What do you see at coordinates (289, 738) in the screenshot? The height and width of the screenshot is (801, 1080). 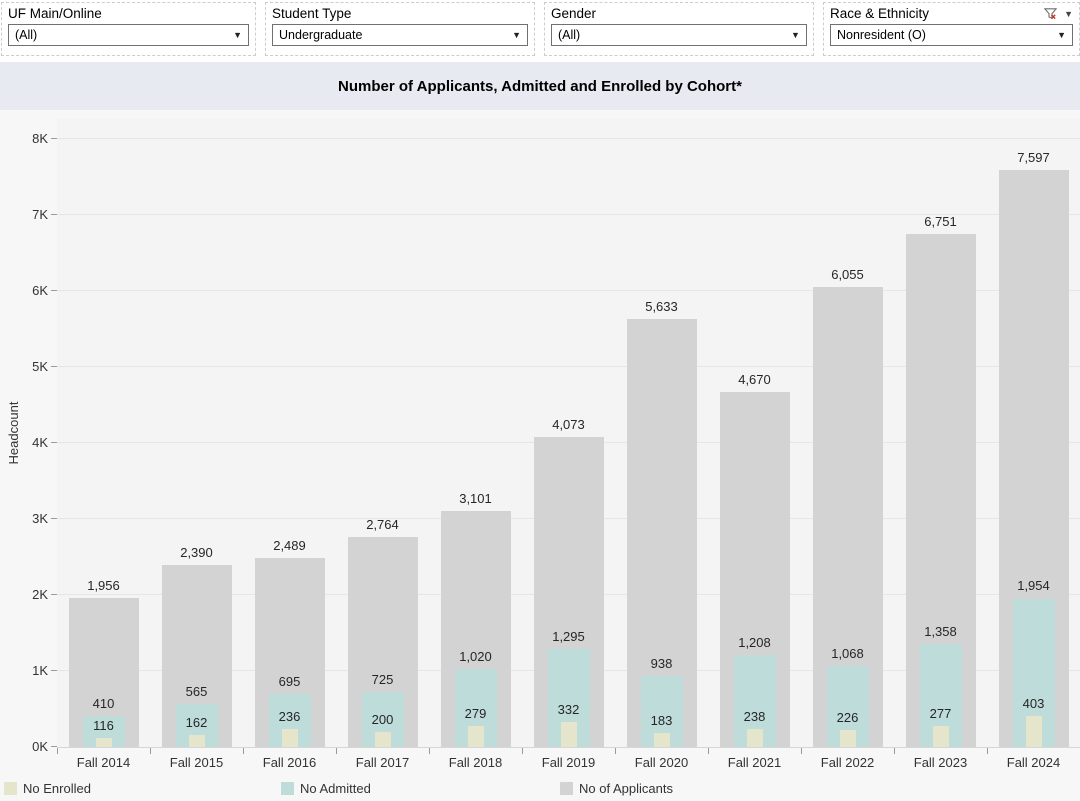 I see `bar-no-enrolled-fall-2016` at bounding box center [289, 738].